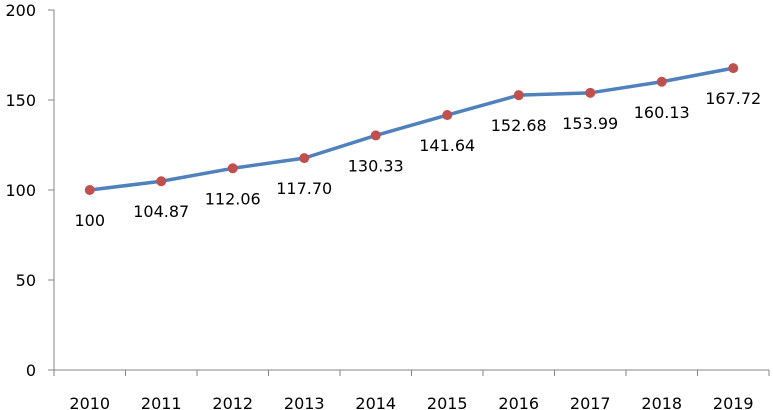 The height and width of the screenshot is (410, 773). Describe the element at coordinates (26, 280) in the screenshot. I see `y-tick-label: 50` at that location.